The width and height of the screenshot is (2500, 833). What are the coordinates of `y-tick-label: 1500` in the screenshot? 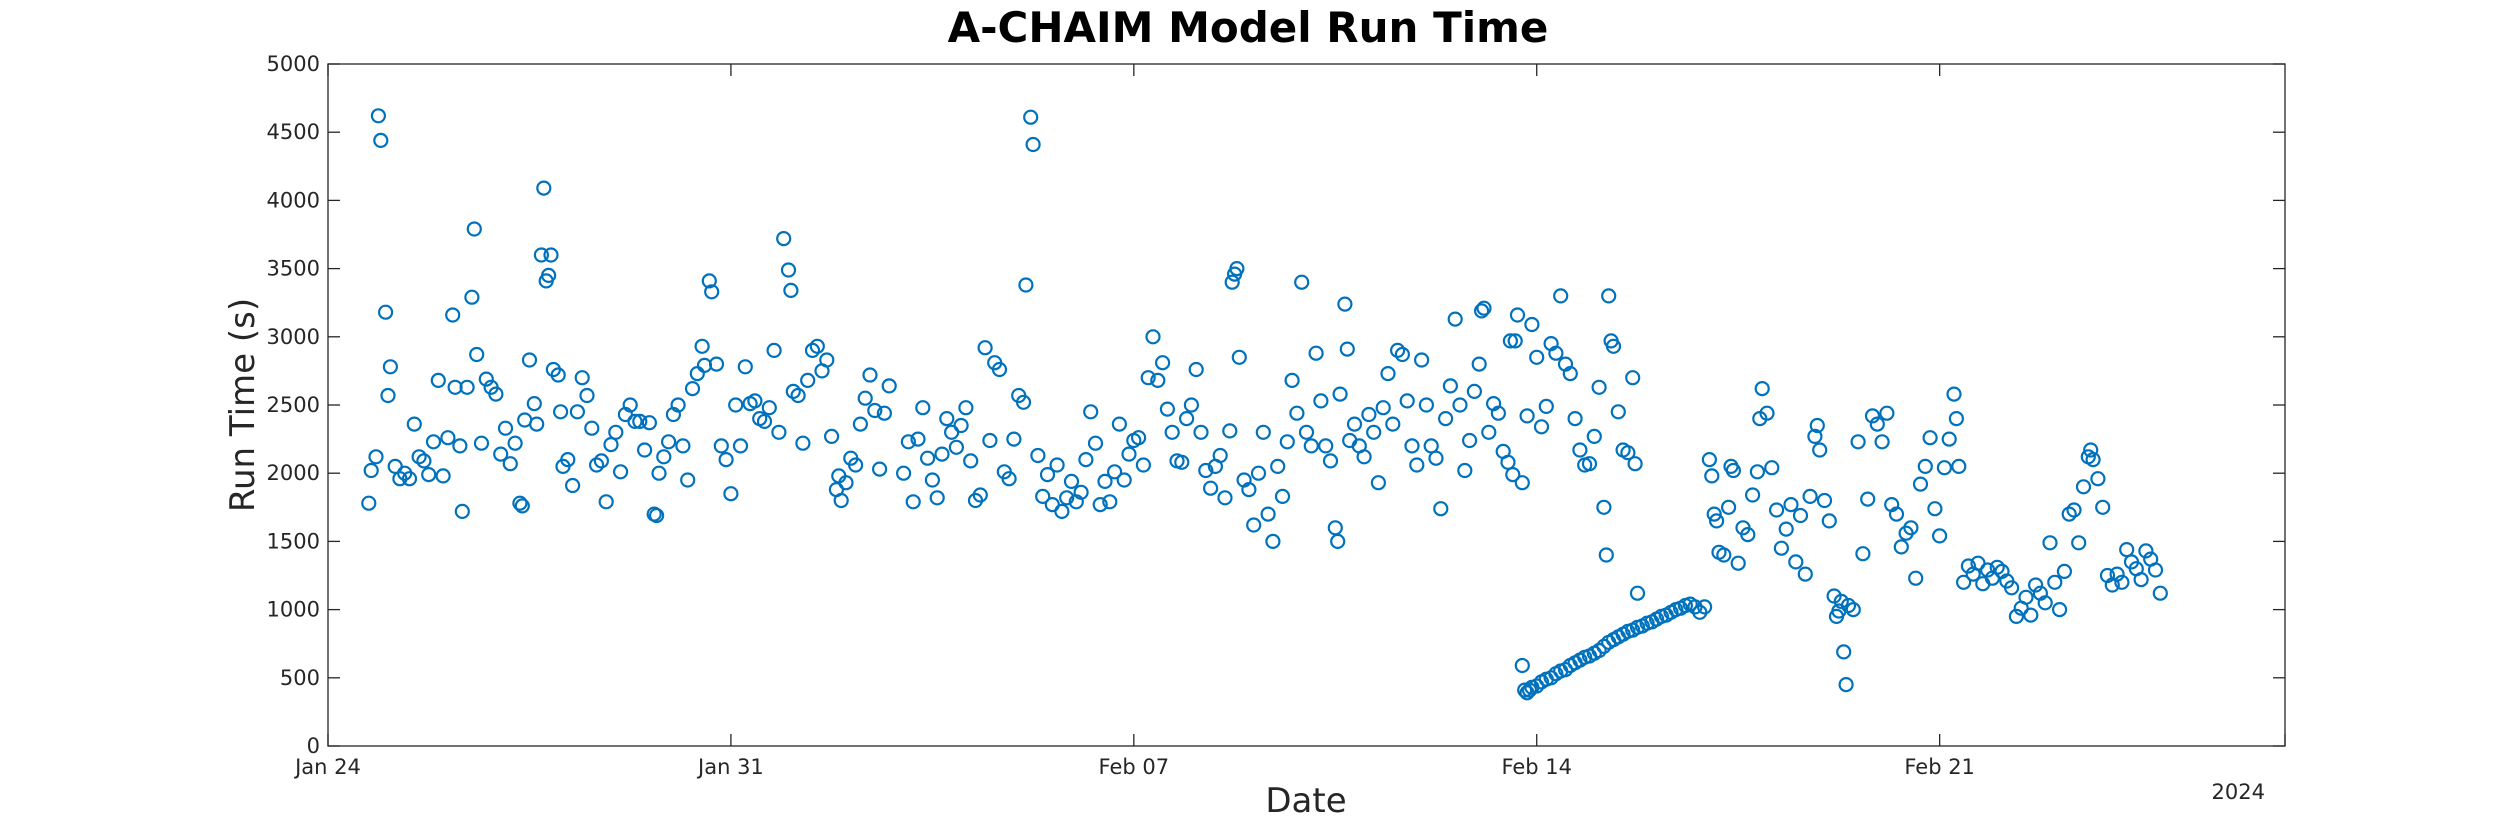 It's located at (293, 541).